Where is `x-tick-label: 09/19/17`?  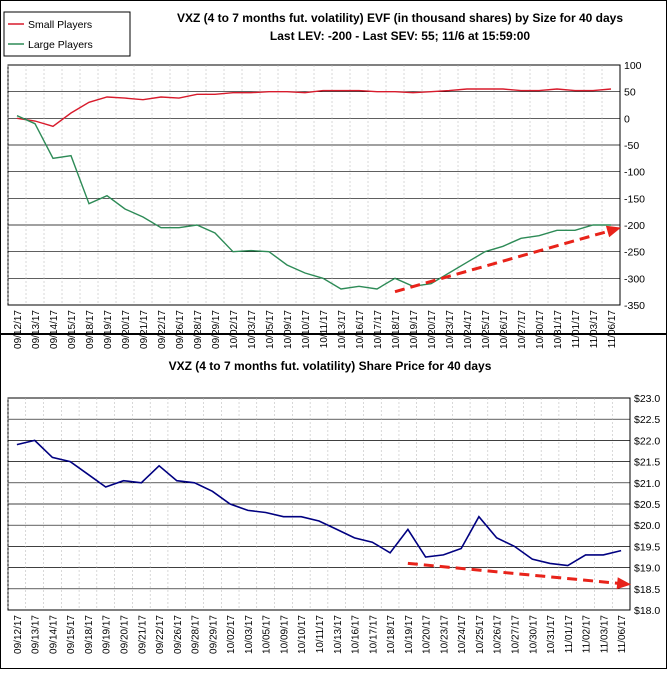
x-tick-label: 09/19/17 is located at coordinates (107, 634).